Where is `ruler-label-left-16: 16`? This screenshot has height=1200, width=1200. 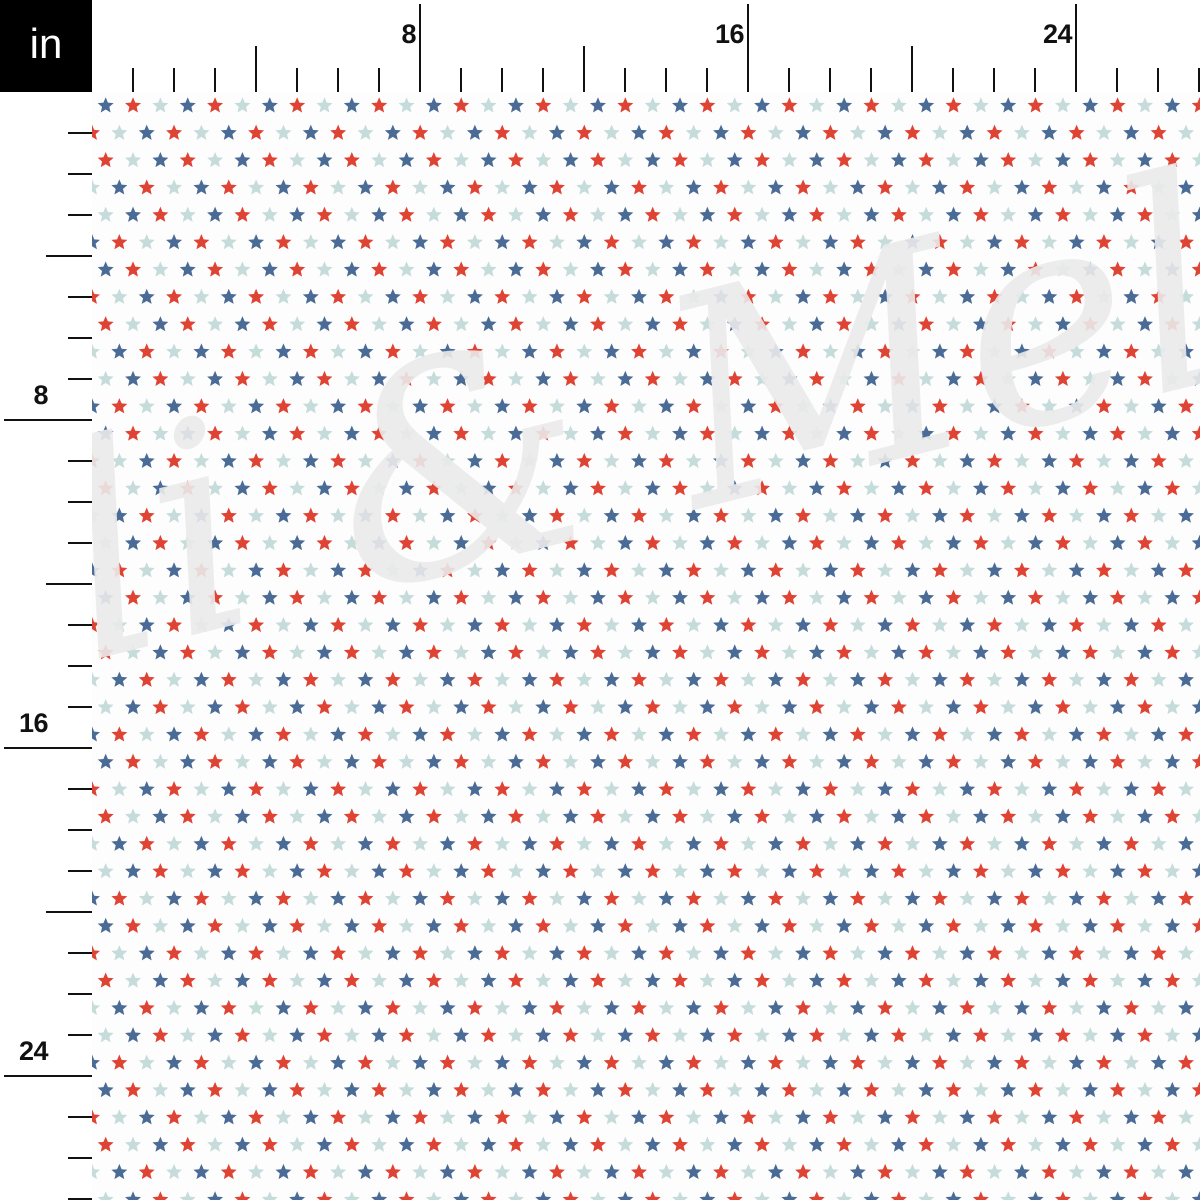
ruler-label-left-16: 16 is located at coordinates (33, 723).